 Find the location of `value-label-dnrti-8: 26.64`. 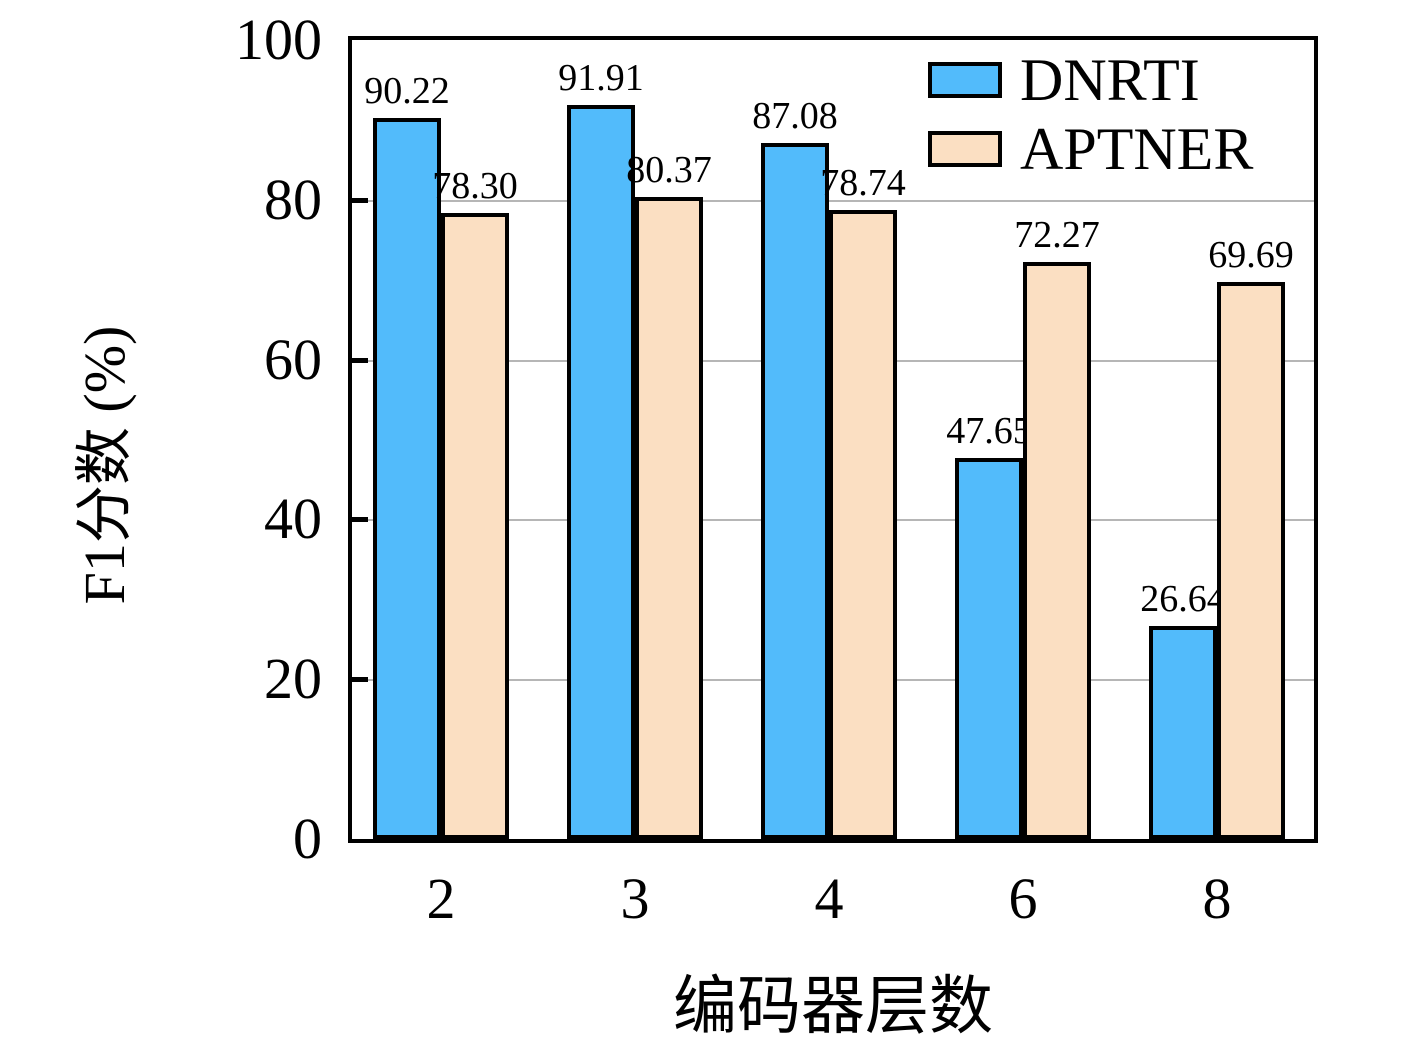

value-label-dnrti-8: 26.64 is located at coordinates (1183, 599).